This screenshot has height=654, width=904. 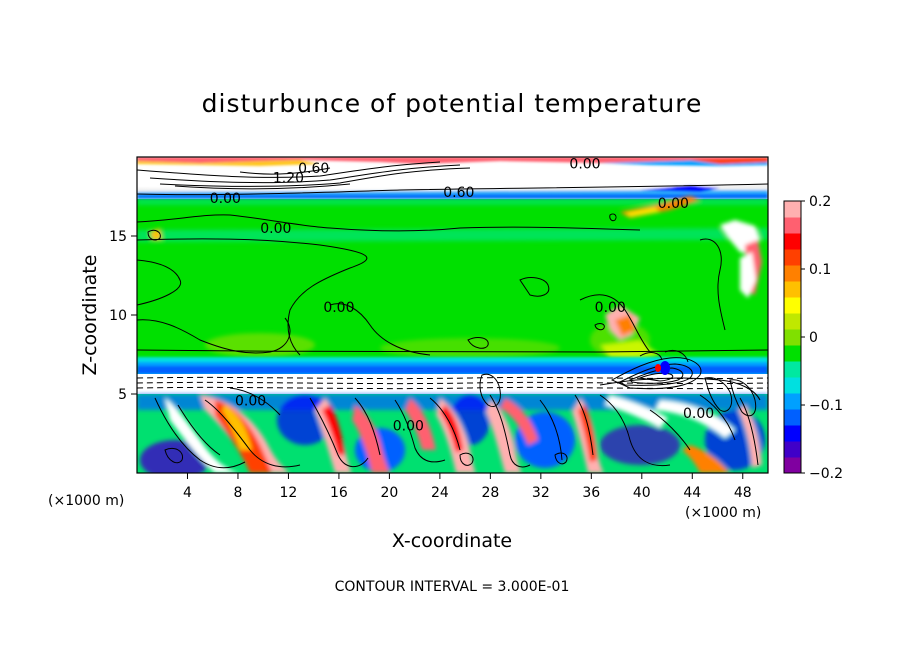 I want to click on y-axis-ticks: 5 10 15, so click(x=123, y=316).